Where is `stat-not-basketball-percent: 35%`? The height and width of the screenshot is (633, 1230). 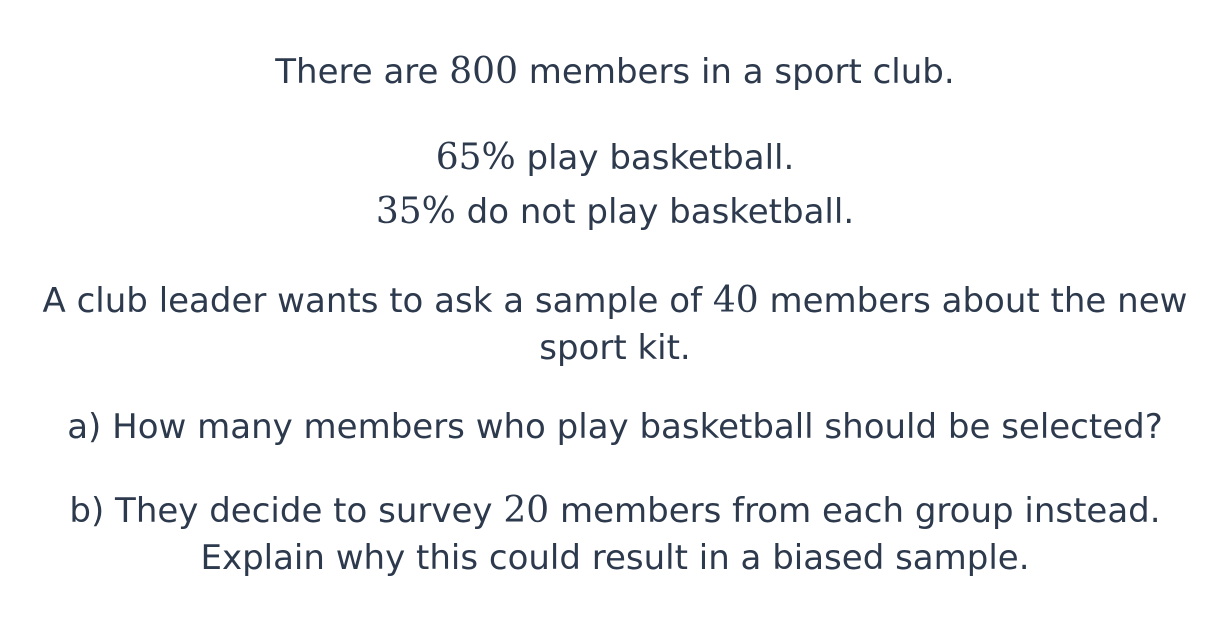
stat-not-basketball-percent: 35% is located at coordinates (415, 211).